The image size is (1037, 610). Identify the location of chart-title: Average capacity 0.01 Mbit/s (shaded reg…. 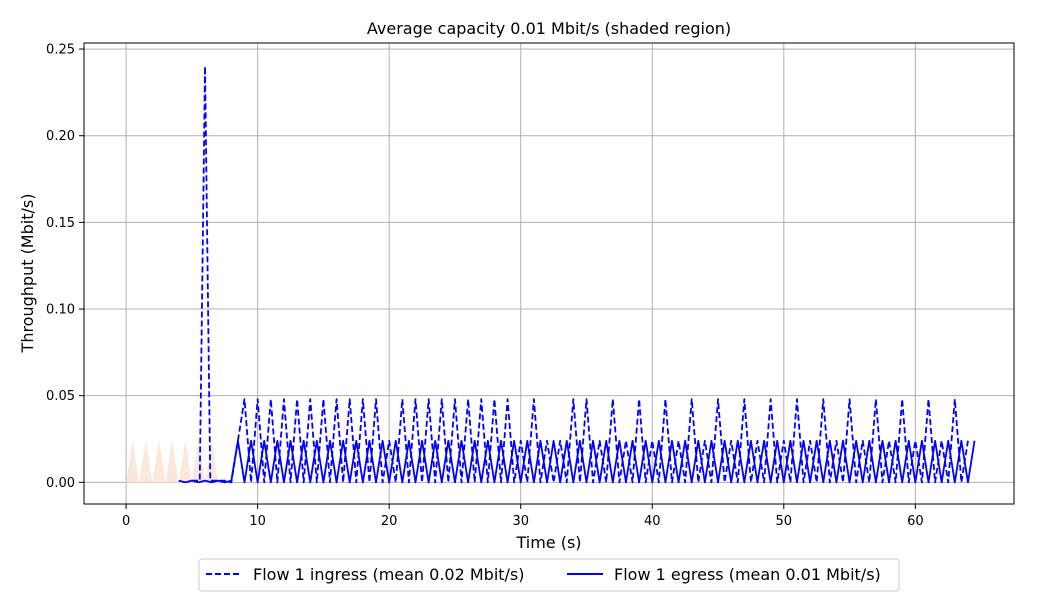
(549, 28).